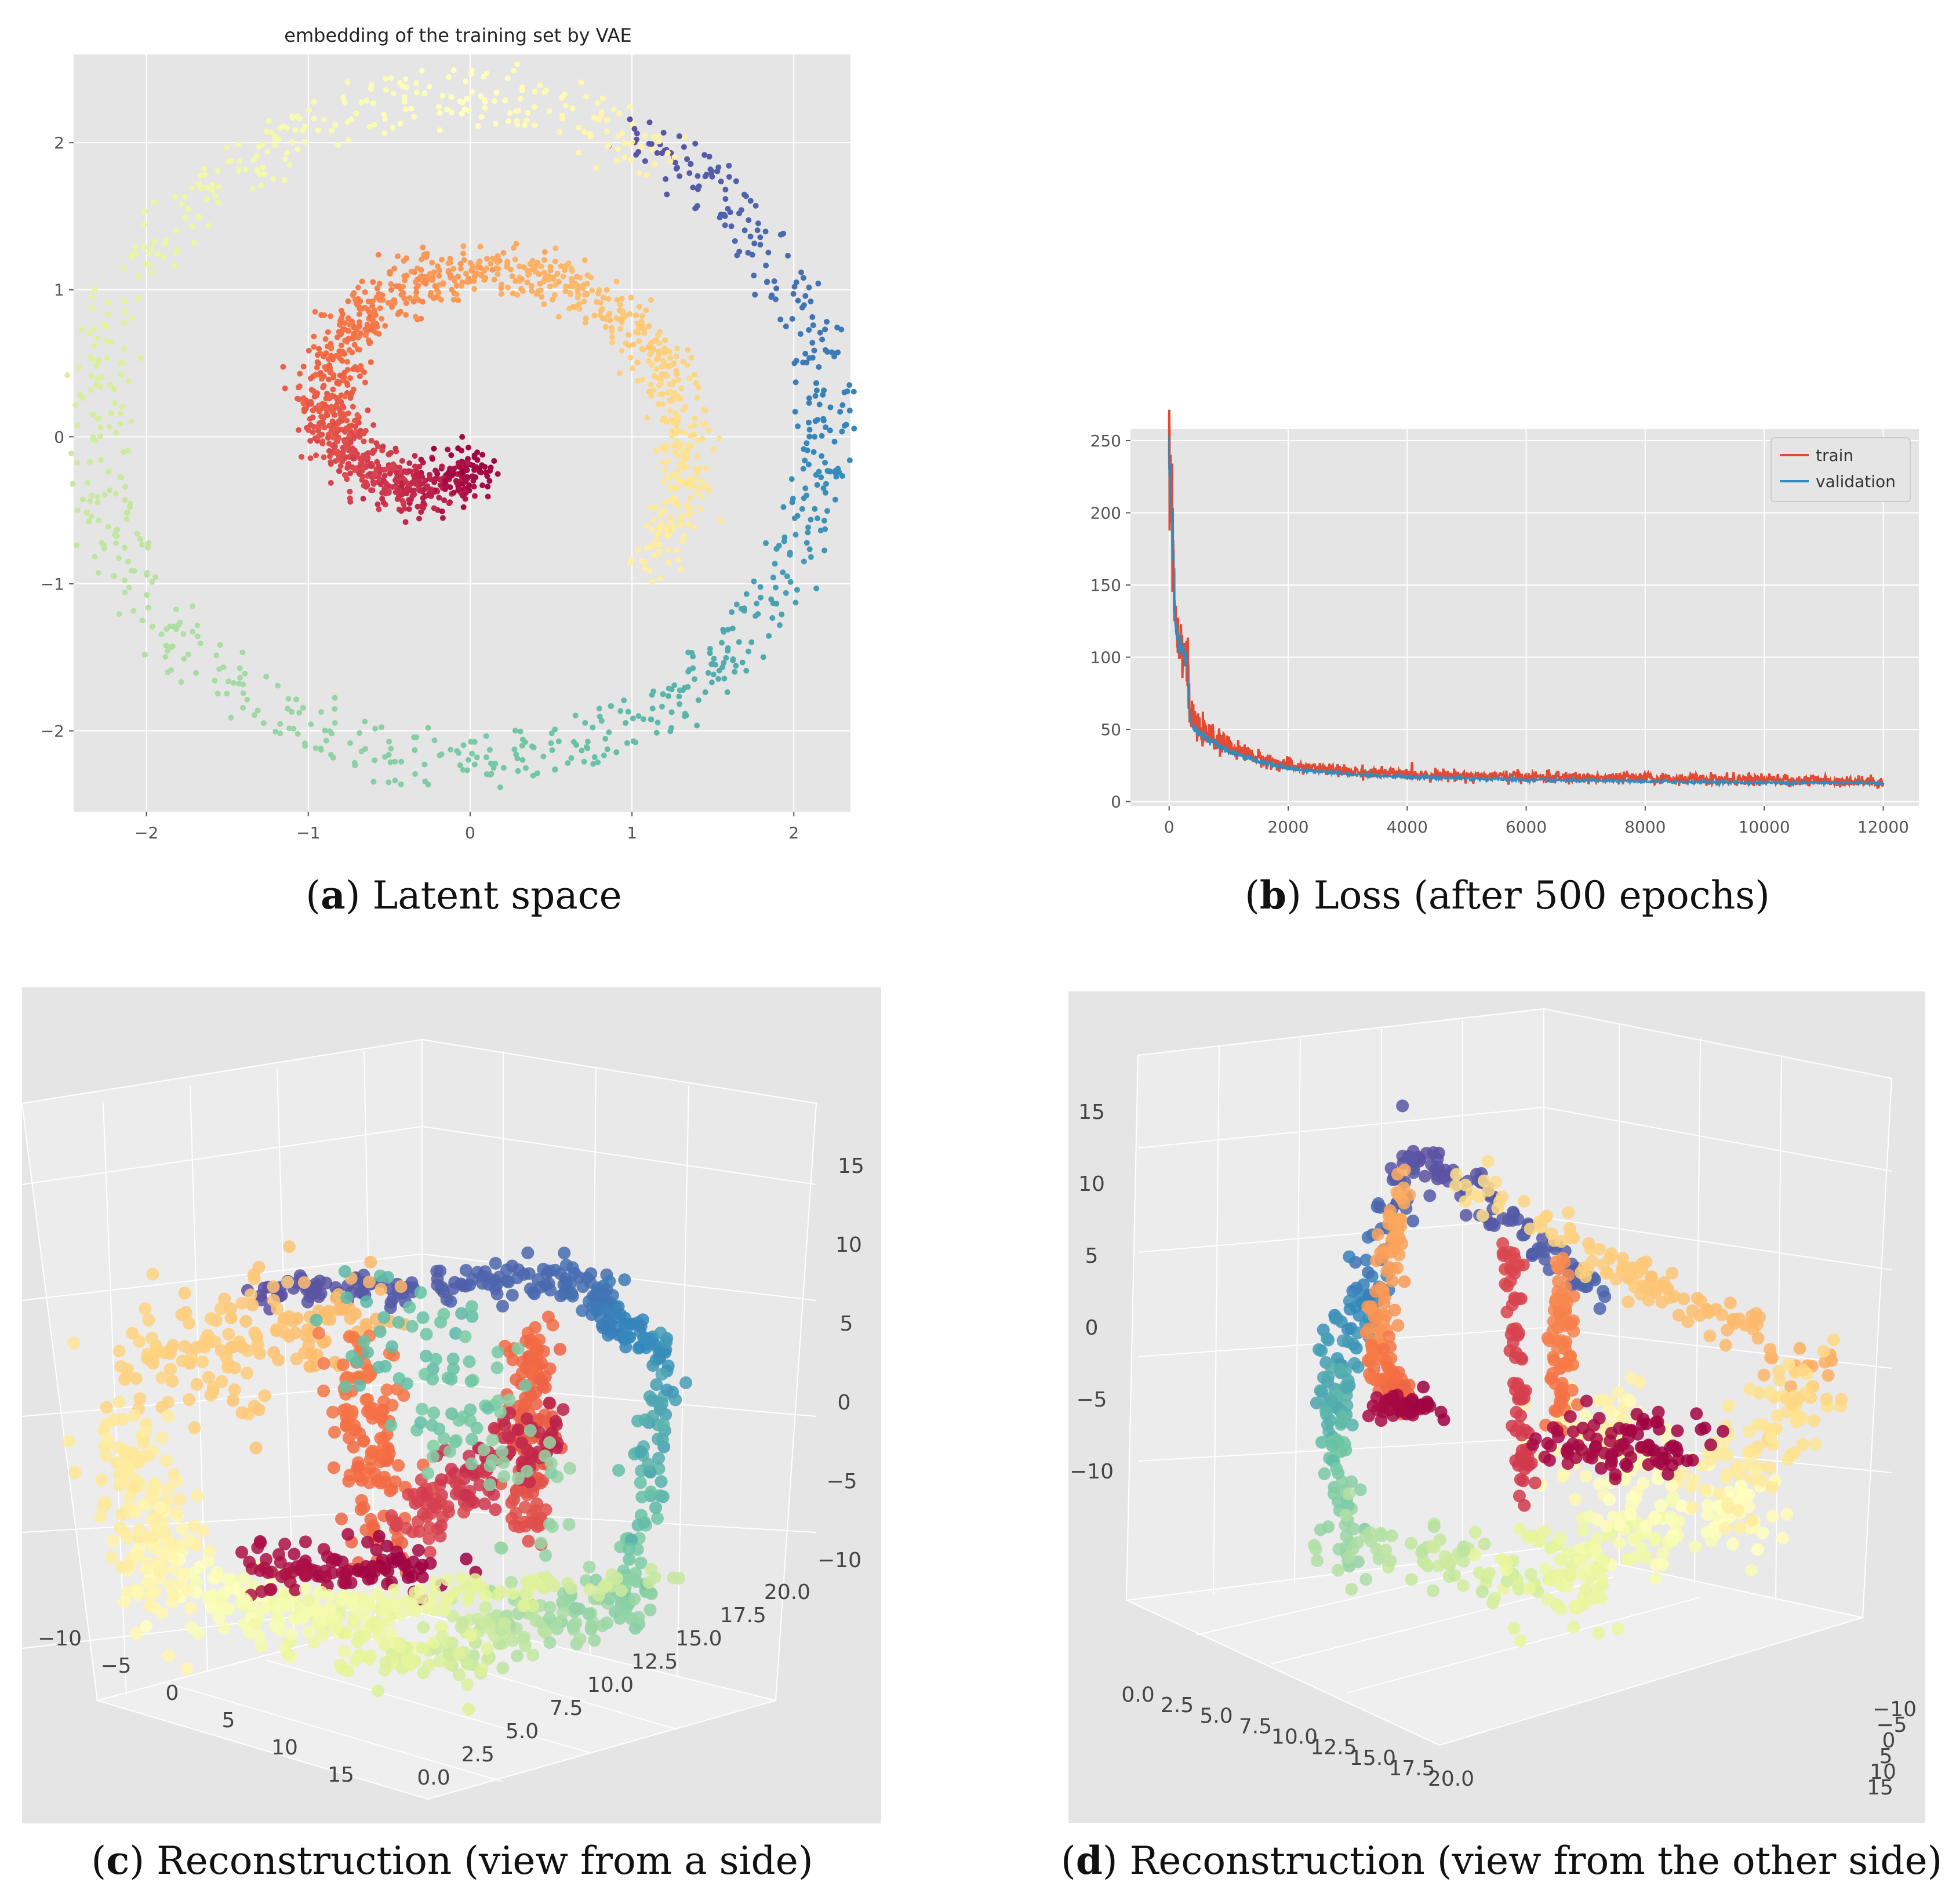 This screenshot has width=1945, height=1904. I want to click on axis-tick-label: 10, so click(284, 1748).